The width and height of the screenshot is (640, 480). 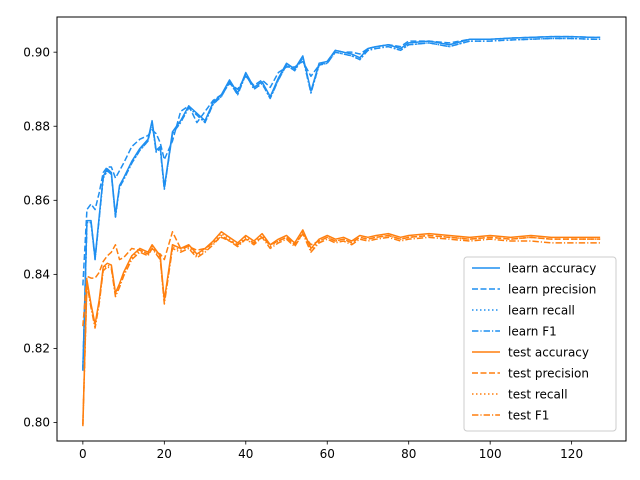 What do you see at coordinates (571, 454) in the screenshot?
I see `x-tick-label: 120` at bounding box center [571, 454].